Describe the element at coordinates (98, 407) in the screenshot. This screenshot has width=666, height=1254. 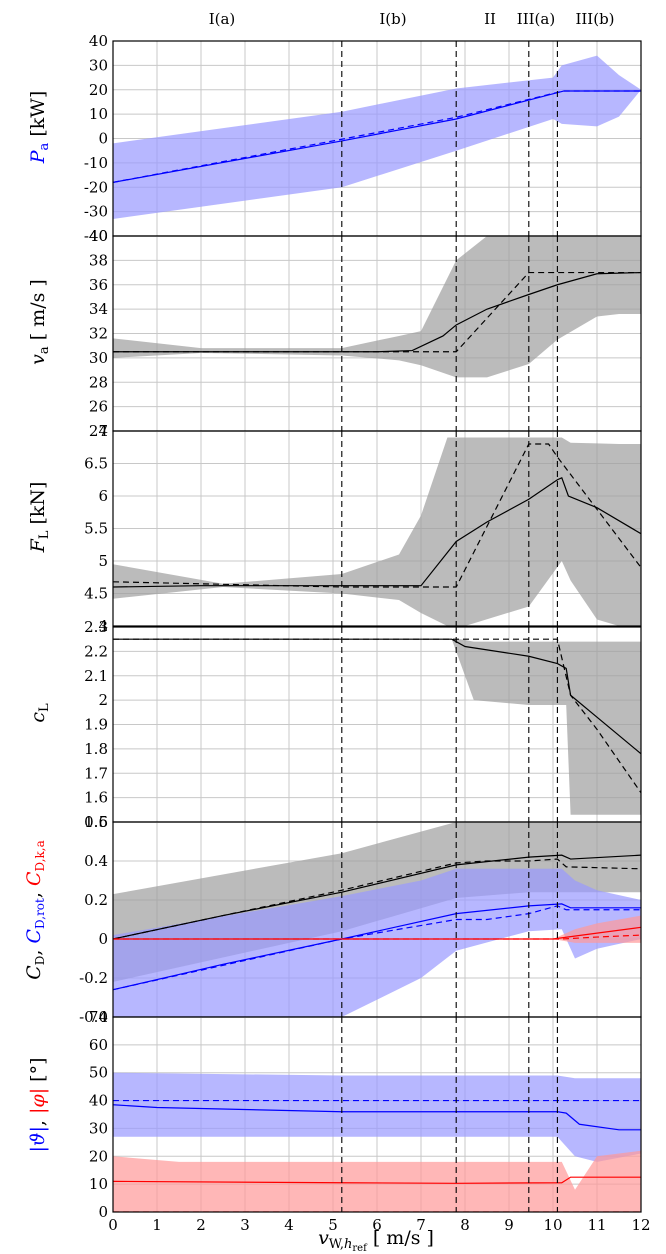
I see `y-tick-label: 26` at that location.